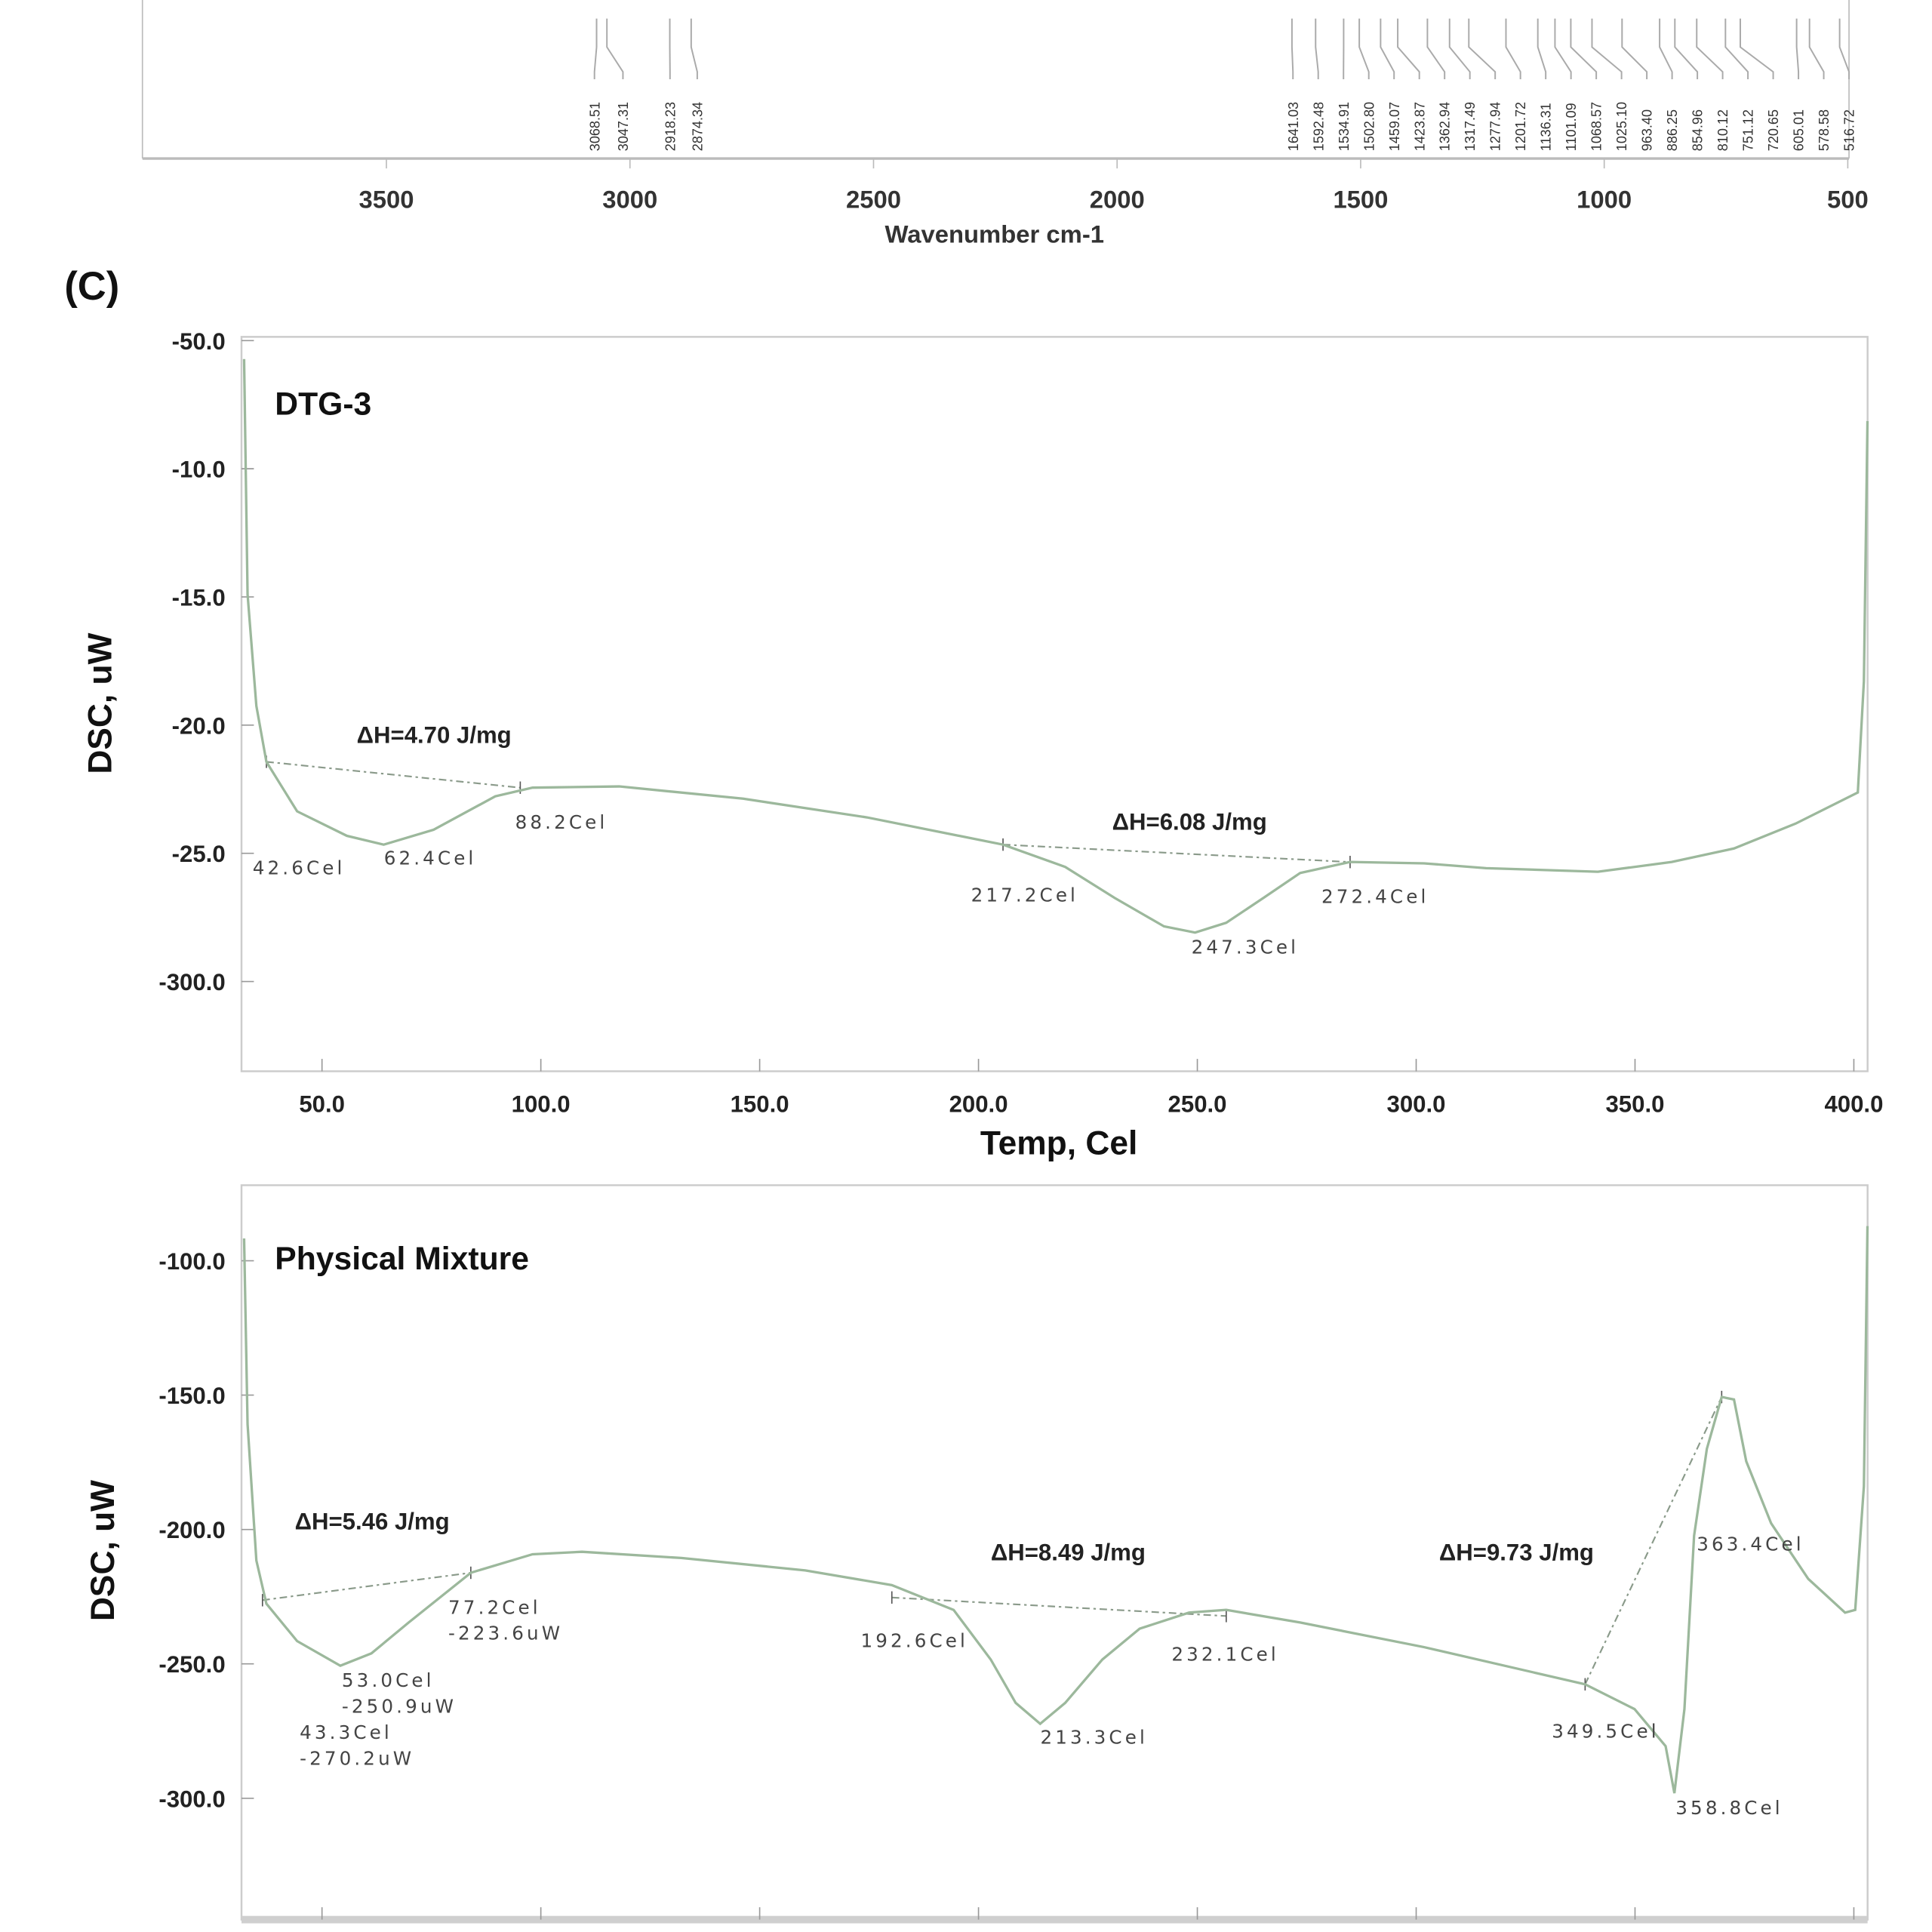  Describe the element at coordinates (1224, 1655) in the screenshot. I see `peak-annotation: 232.1Cel` at that location.